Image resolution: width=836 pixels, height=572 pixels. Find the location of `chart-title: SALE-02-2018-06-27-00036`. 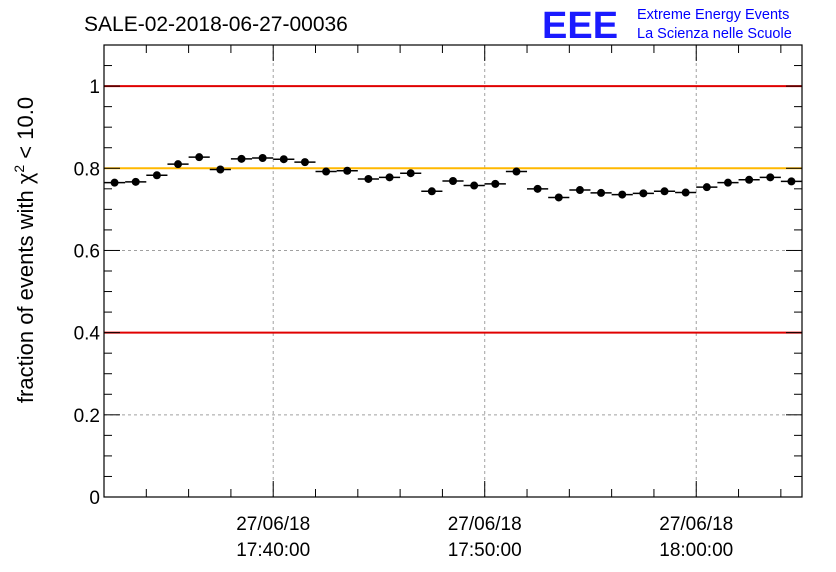

chart-title: SALE-02-2018-06-27-00036 is located at coordinates (216, 24).